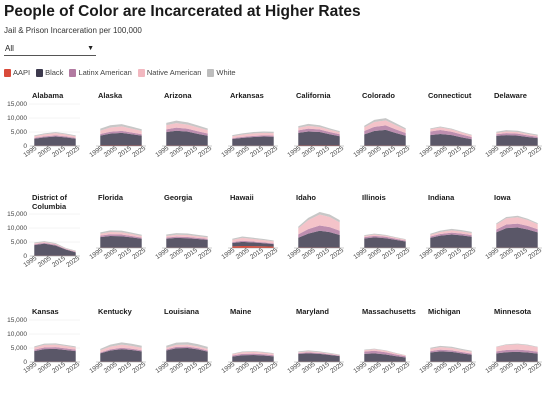 This screenshot has width=550, height=404. I want to click on state-label: Florida, so click(111, 197).